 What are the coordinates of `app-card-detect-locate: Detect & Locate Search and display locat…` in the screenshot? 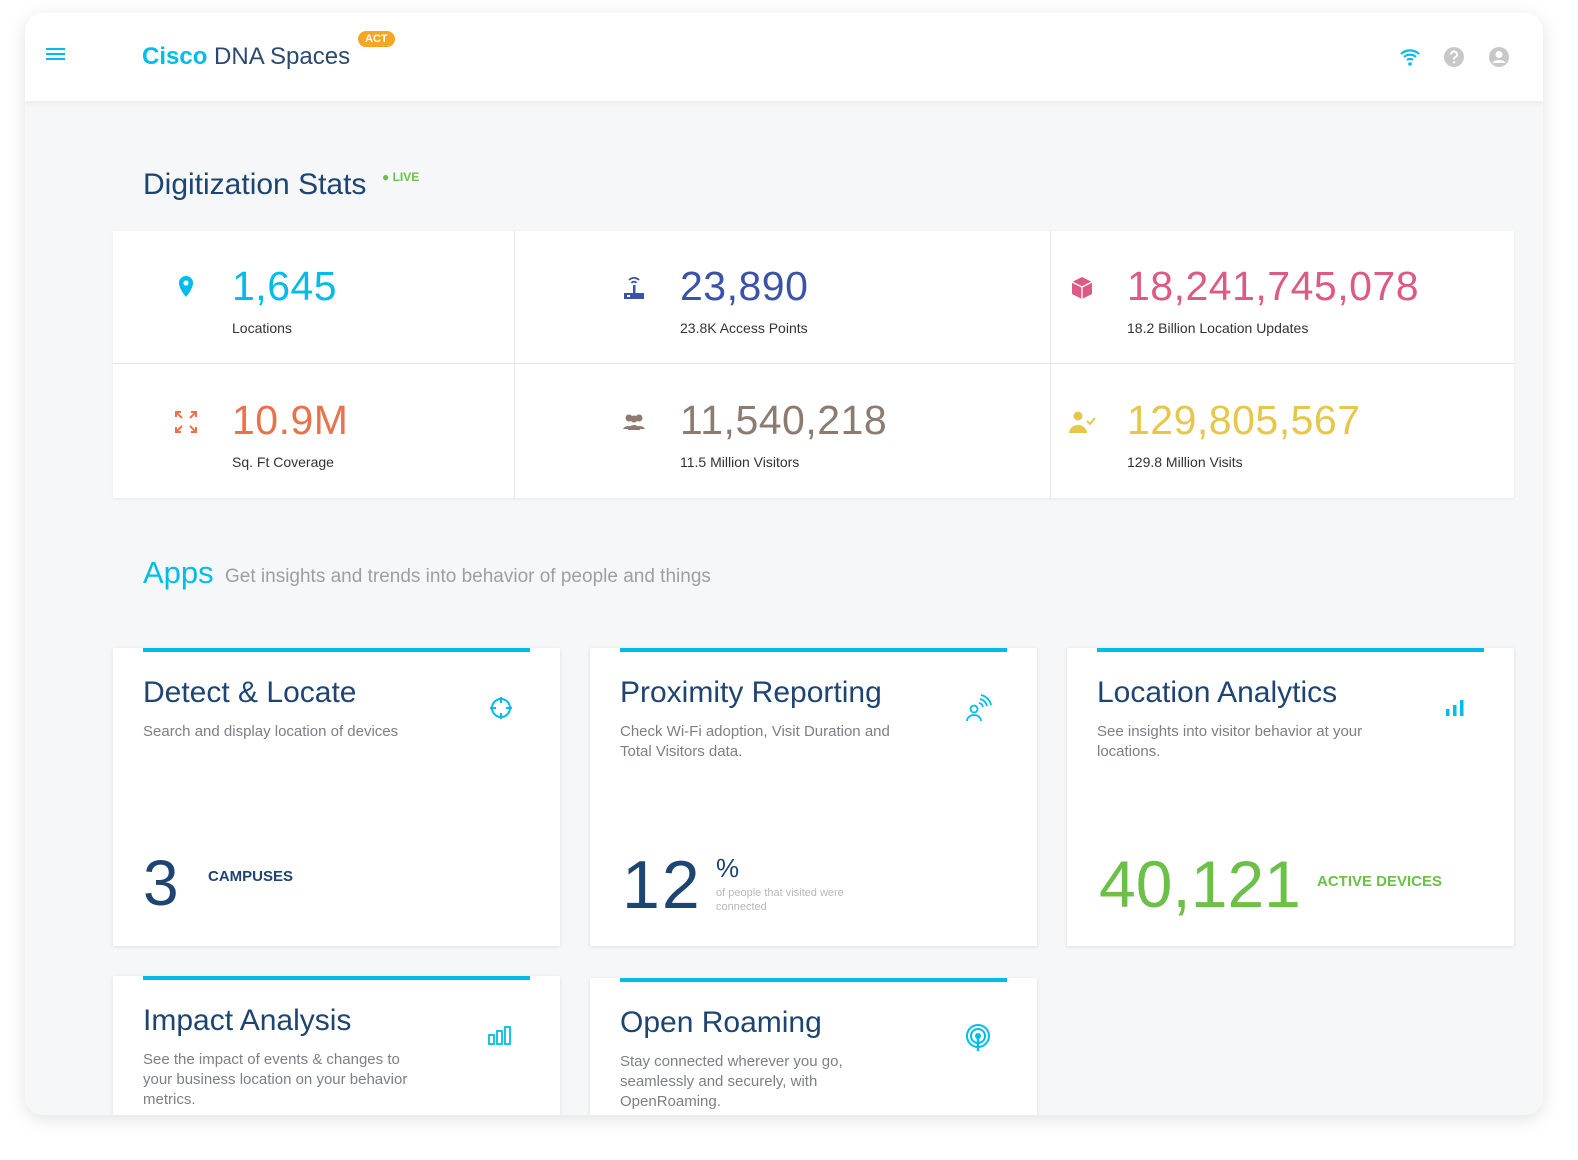 It's located at (336, 797).